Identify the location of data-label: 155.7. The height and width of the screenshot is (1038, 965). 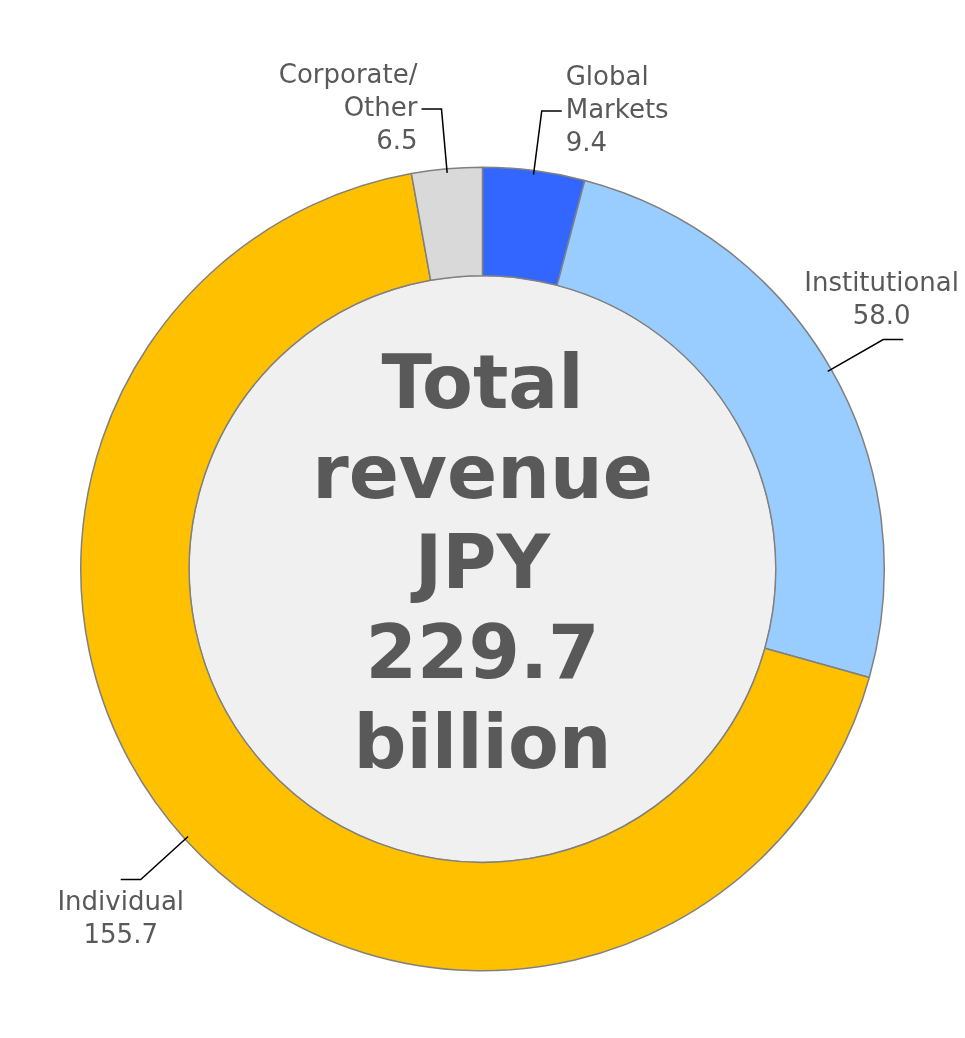
(120, 934).